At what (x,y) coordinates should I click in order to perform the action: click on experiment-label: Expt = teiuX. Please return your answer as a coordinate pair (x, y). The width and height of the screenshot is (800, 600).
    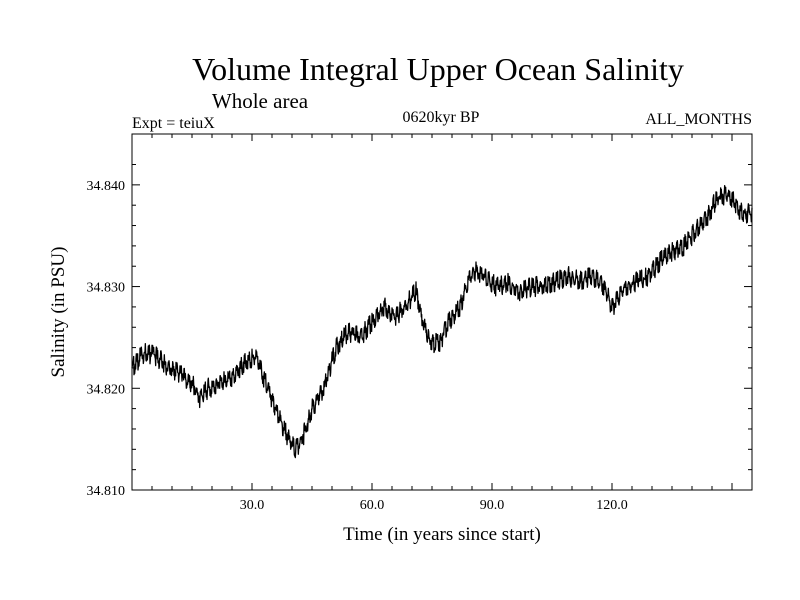
    Looking at the image, I should click on (173, 123).